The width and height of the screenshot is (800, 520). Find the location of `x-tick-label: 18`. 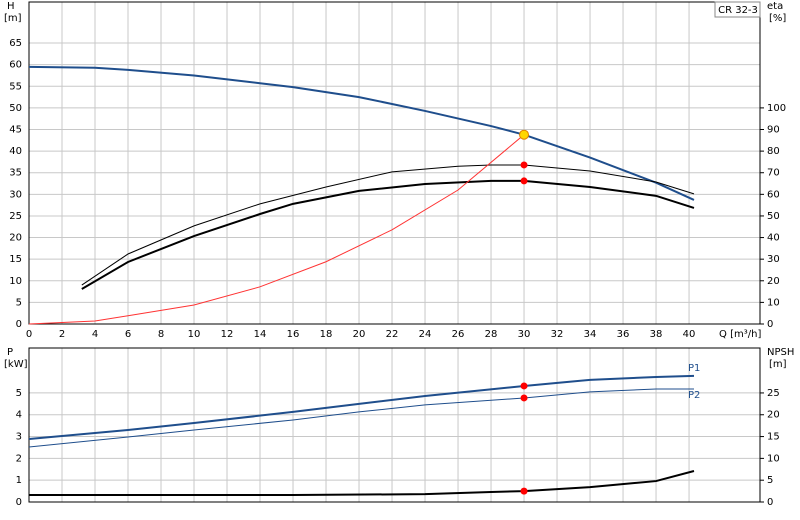

x-tick-label: 18 is located at coordinates (326, 334).